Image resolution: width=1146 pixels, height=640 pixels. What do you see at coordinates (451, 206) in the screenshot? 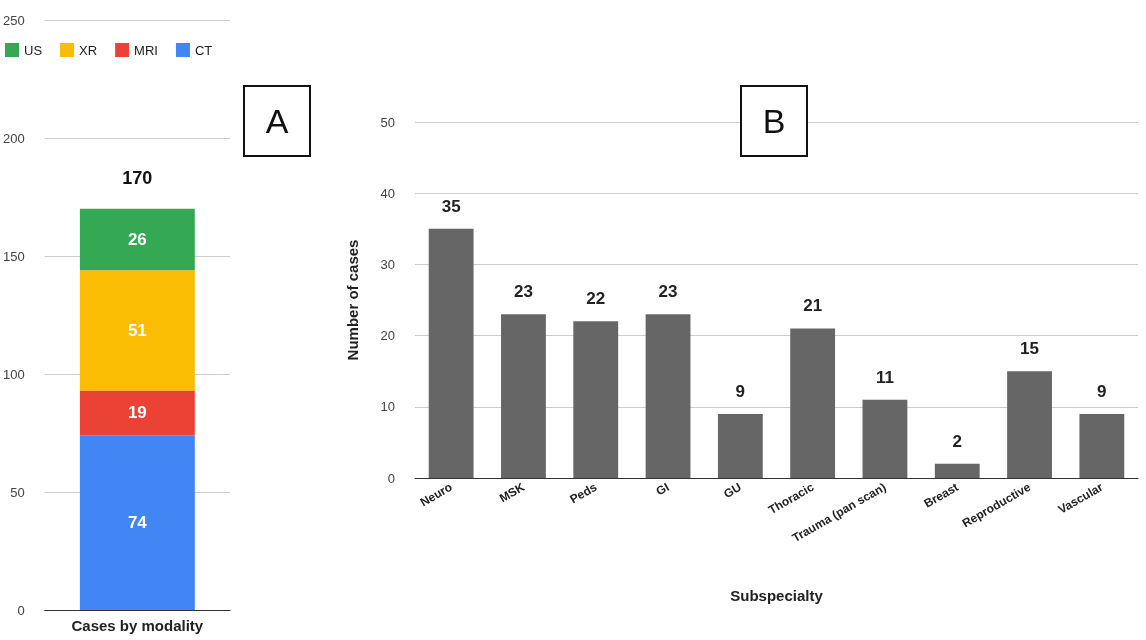
I see `data-label: 35` at bounding box center [451, 206].